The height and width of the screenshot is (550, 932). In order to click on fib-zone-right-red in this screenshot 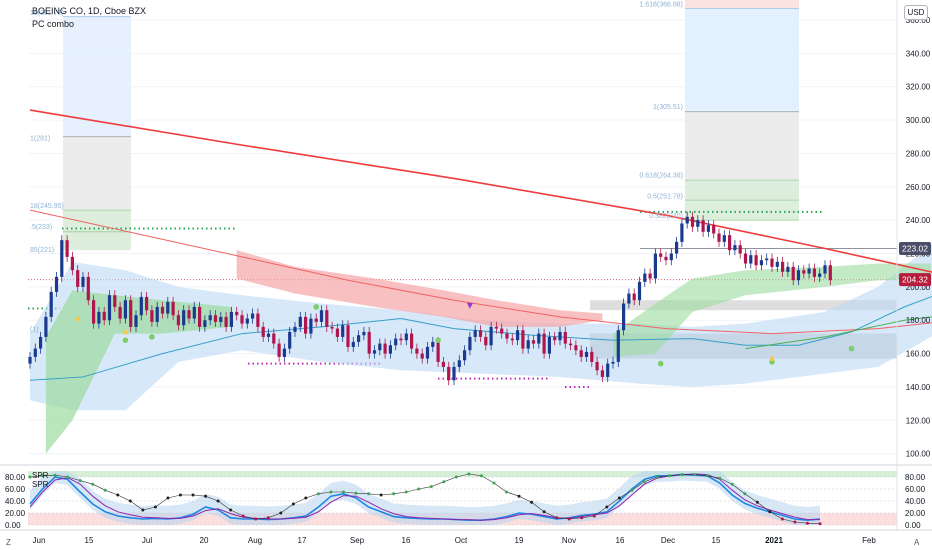, I will do `click(742, 4)`.